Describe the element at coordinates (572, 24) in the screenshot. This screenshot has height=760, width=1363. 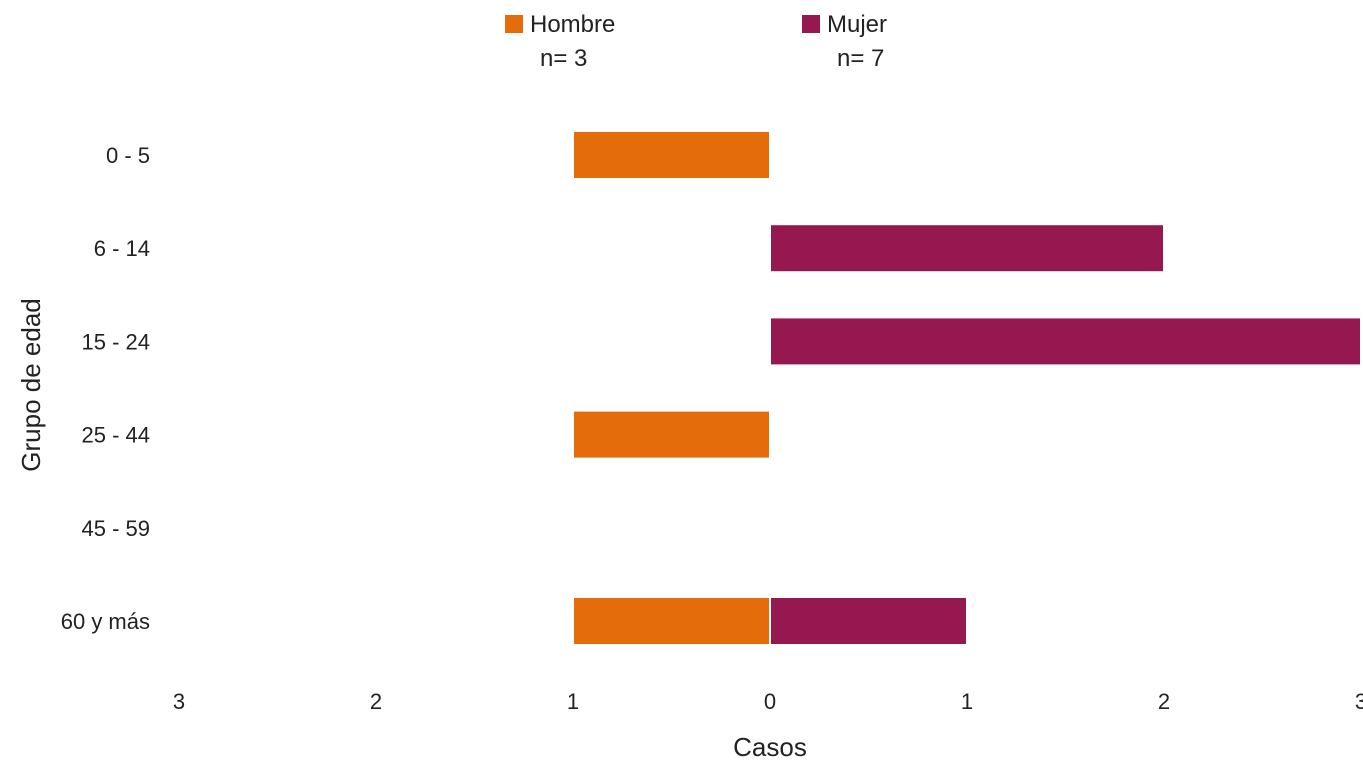
I see `legend-label-hombre: Hombre` at that location.